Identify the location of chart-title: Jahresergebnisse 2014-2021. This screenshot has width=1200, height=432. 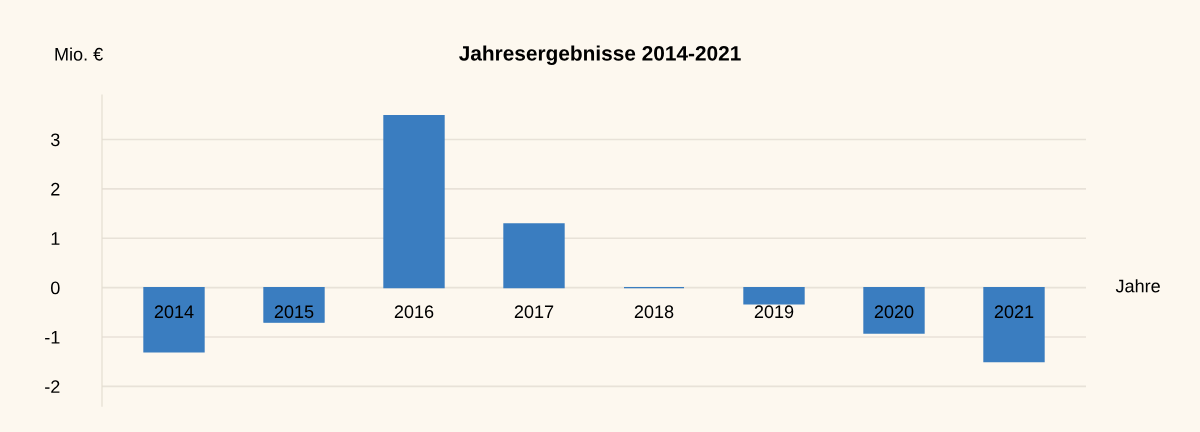
(600, 55).